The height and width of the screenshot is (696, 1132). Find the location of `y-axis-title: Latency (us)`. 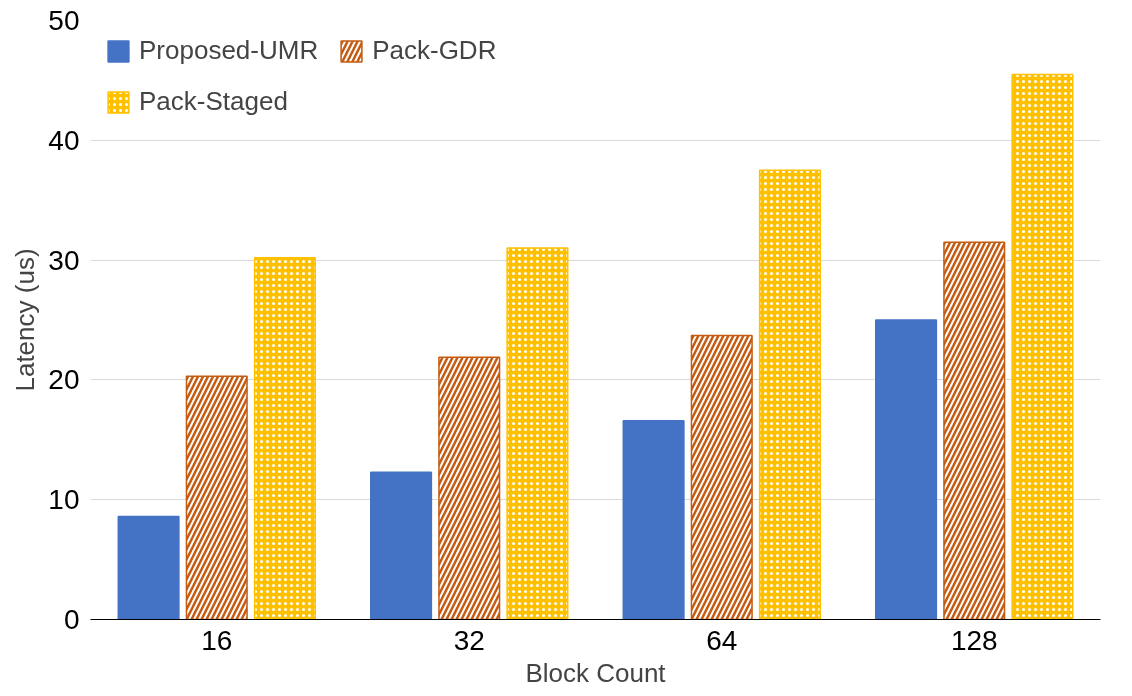

y-axis-title: Latency (us) is located at coordinates (25, 320).